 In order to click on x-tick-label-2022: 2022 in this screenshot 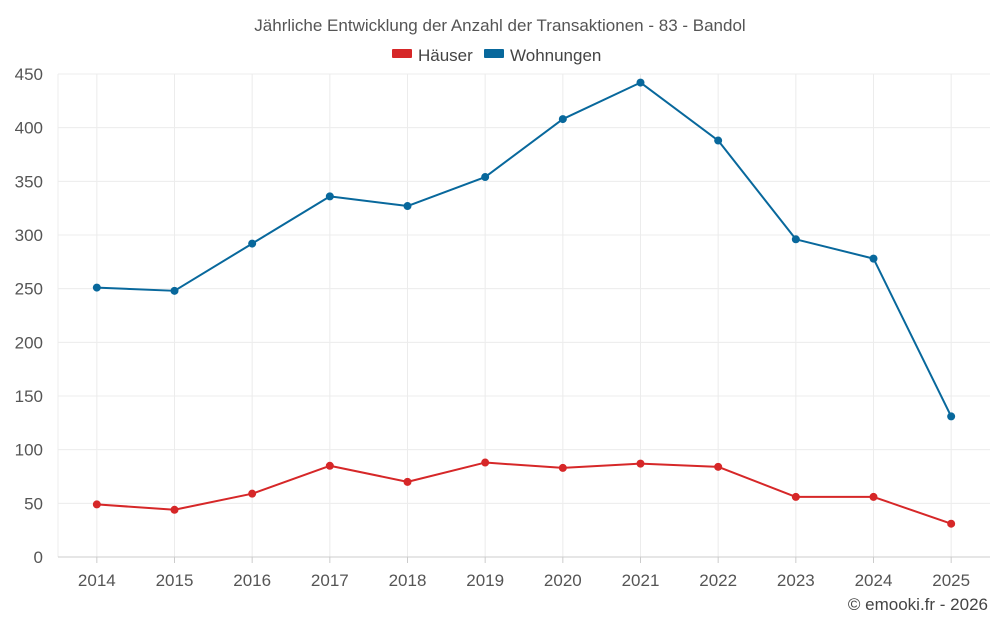, I will do `click(718, 580)`.